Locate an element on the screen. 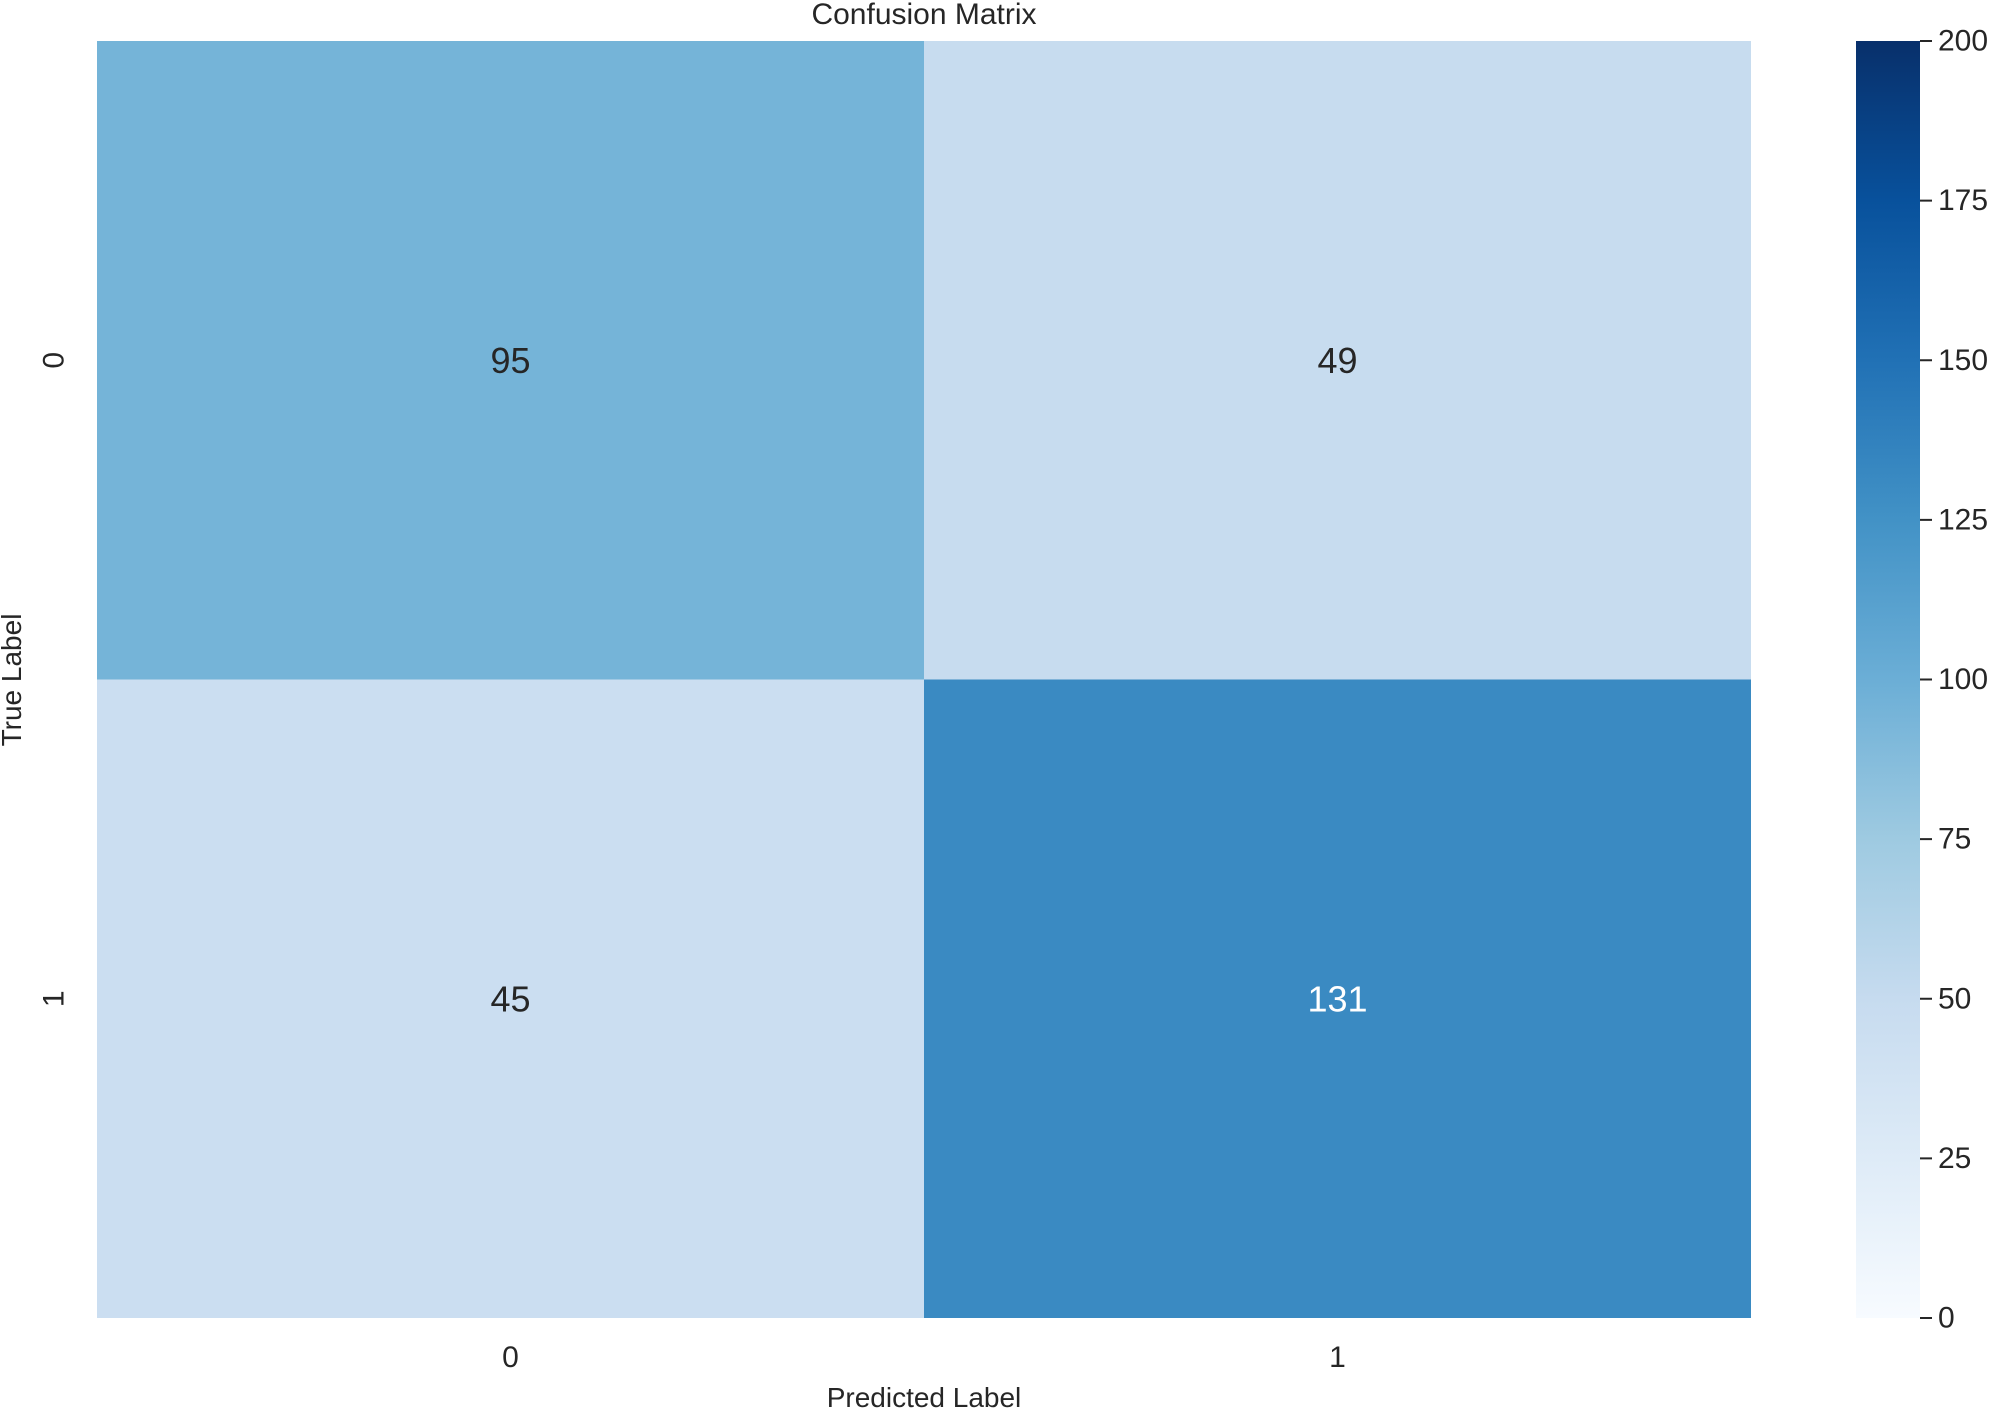 This screenshot has height=1413, width=2000. x-tick-label: 0 is located at coordinates (510, 1357).